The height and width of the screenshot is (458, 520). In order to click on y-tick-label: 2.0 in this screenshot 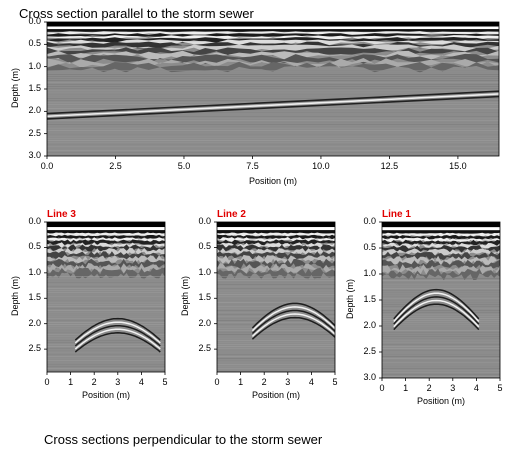, I will do `click(34, 322)`.